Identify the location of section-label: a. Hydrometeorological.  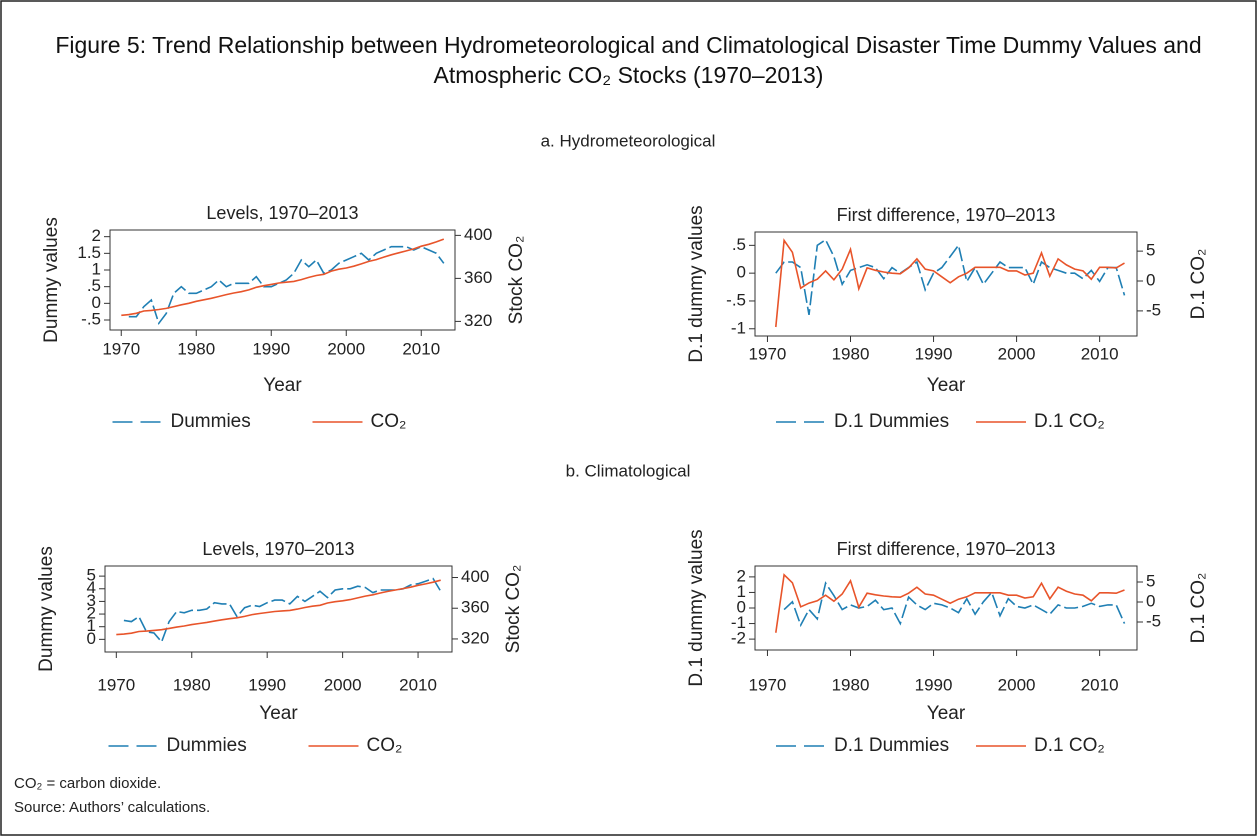
(628, 140).